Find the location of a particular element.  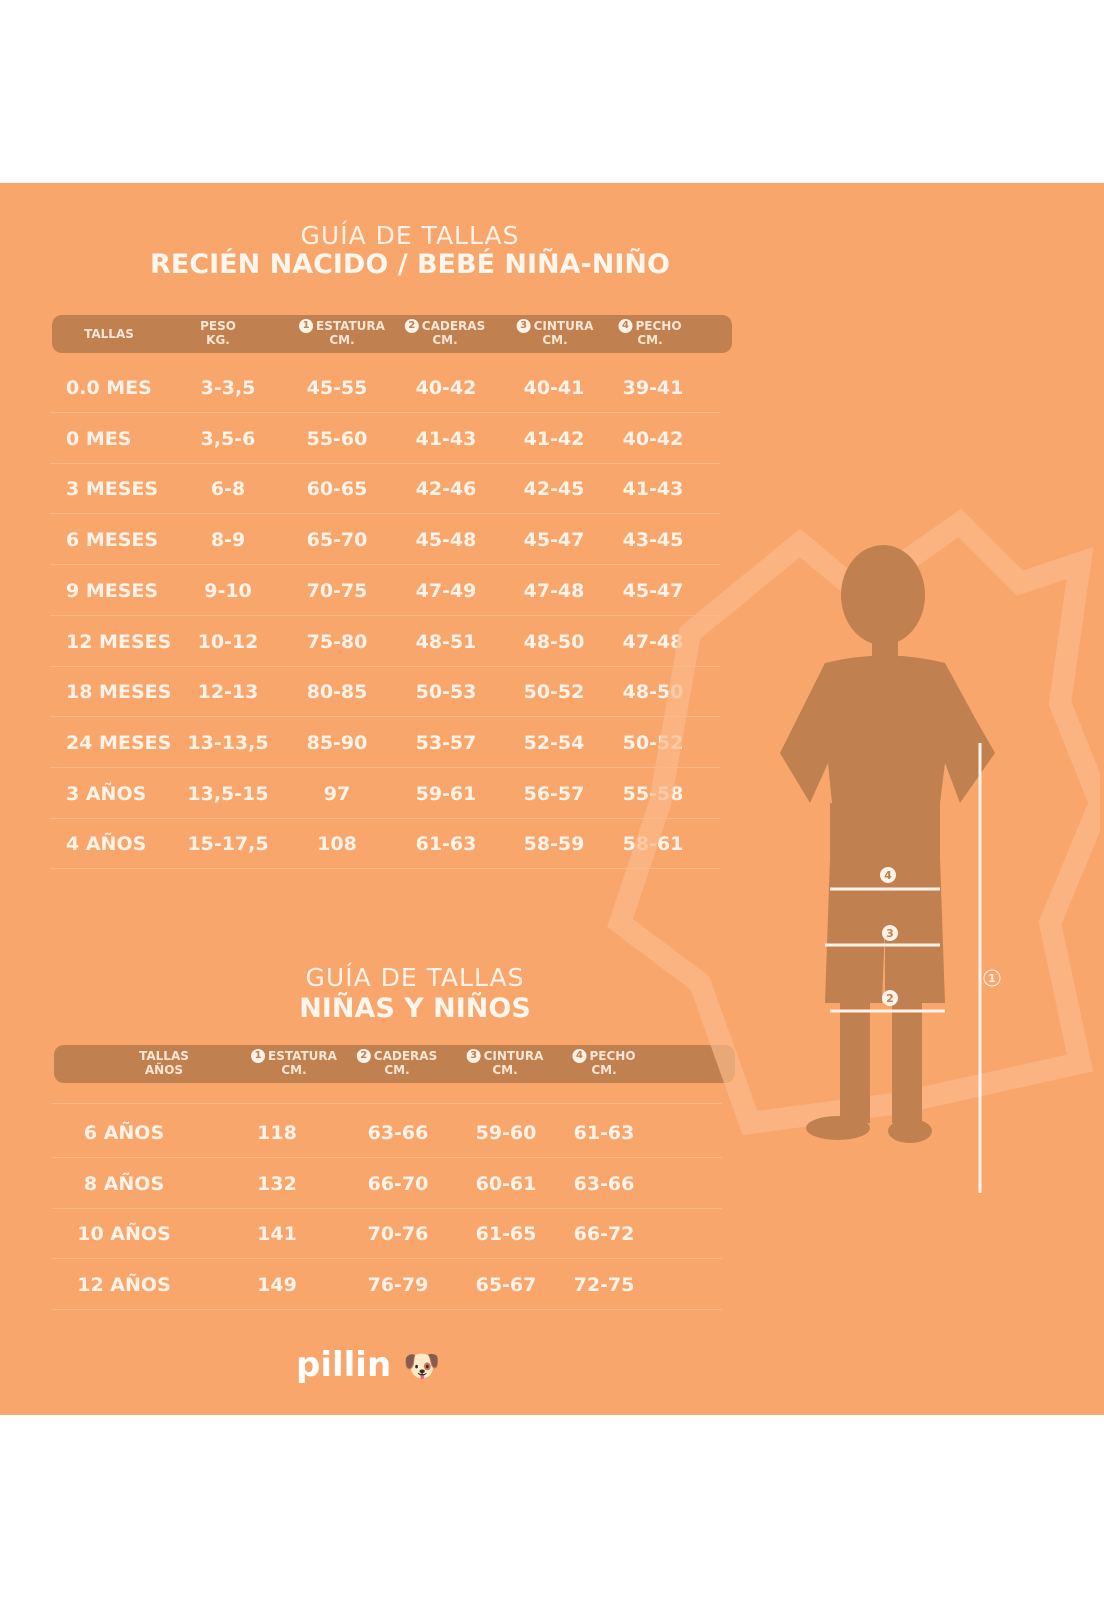

table-cell: 6 AÑOS is located at coordinates (124, 1133).